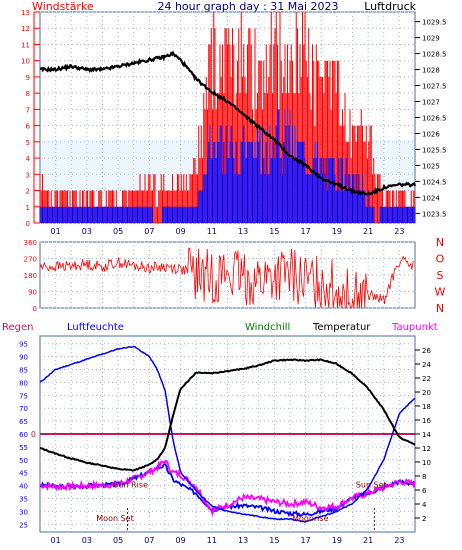 Image resolution: width=462 pixels, height=550 pixels. I want to click on wind-axis-tick-label: 3, so click(28, 175).